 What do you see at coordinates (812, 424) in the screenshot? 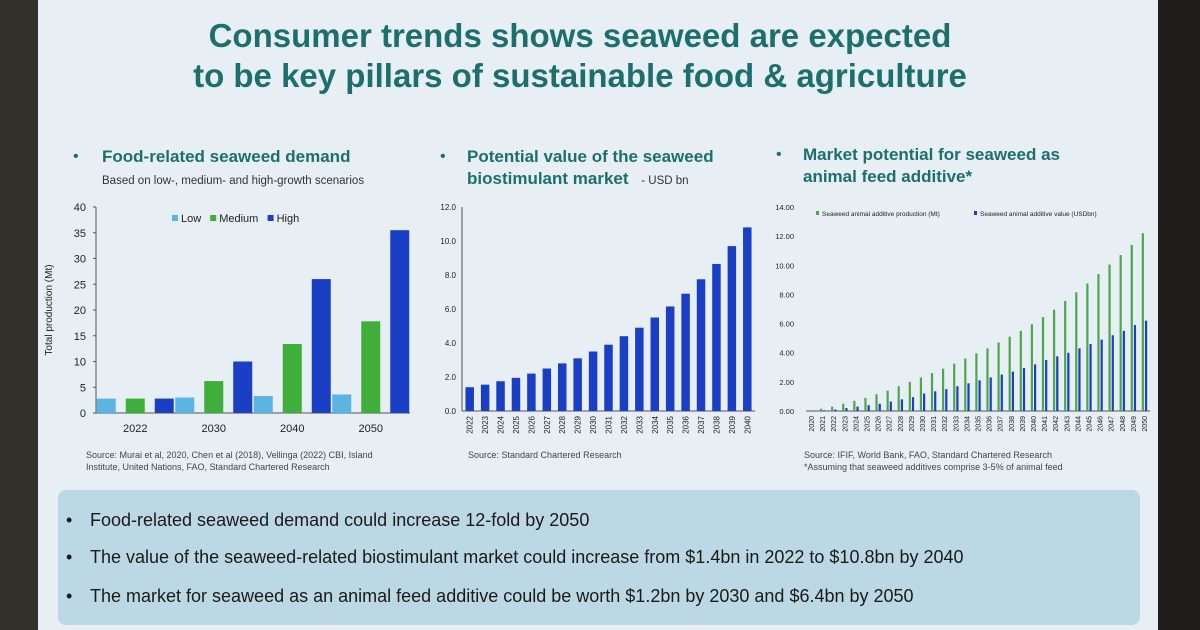
I see `c3-x-tick-label: 2020` at bounding box center [812, 424].